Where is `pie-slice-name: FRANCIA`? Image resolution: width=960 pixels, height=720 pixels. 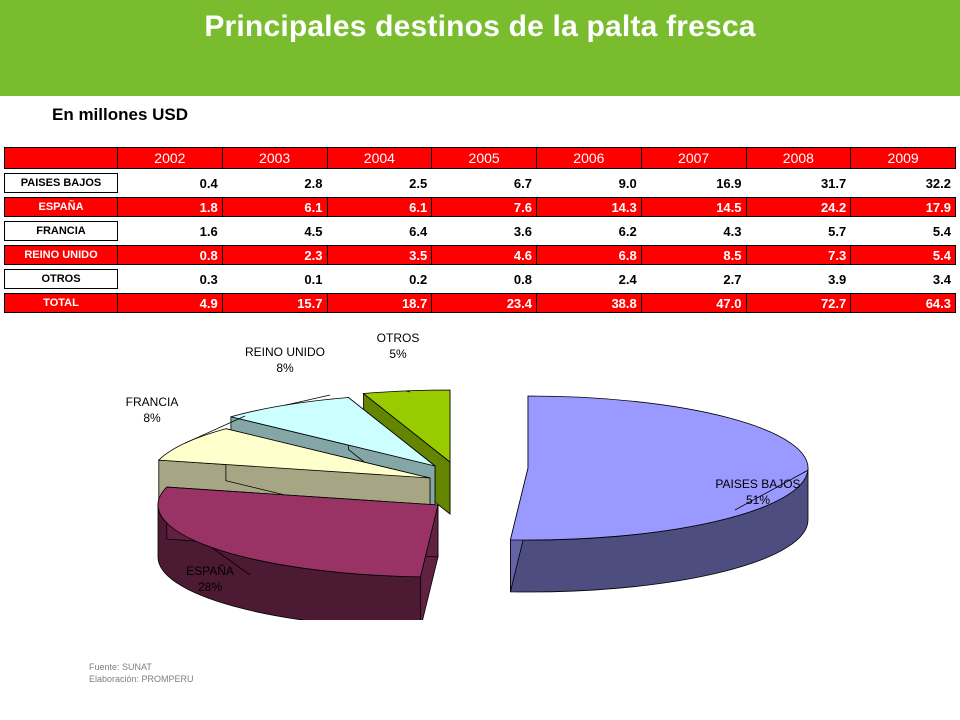 pie-slice-name: FRANCIA is located at coordinates (152, 402).